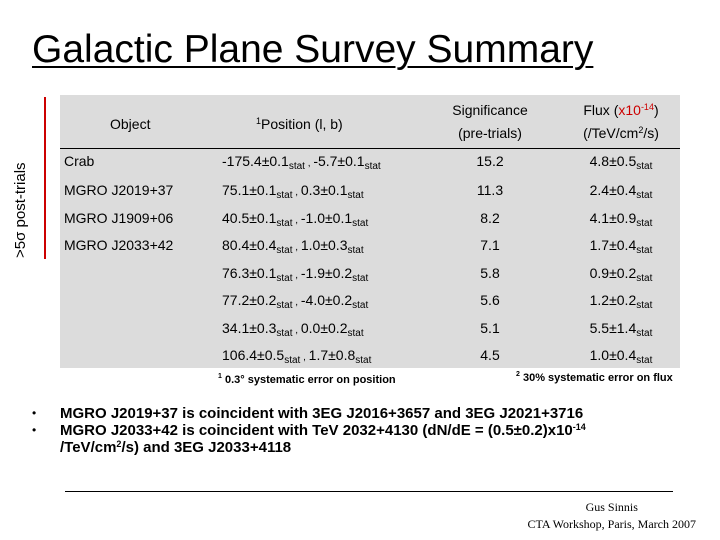 Image resolution: width=720 pixels, height=540 pixels. What do you see at coordinates (621, 110) in the screenshot?
I see `header-flux-line1: Flux (x10-14)` at bounding box center [621, 110].